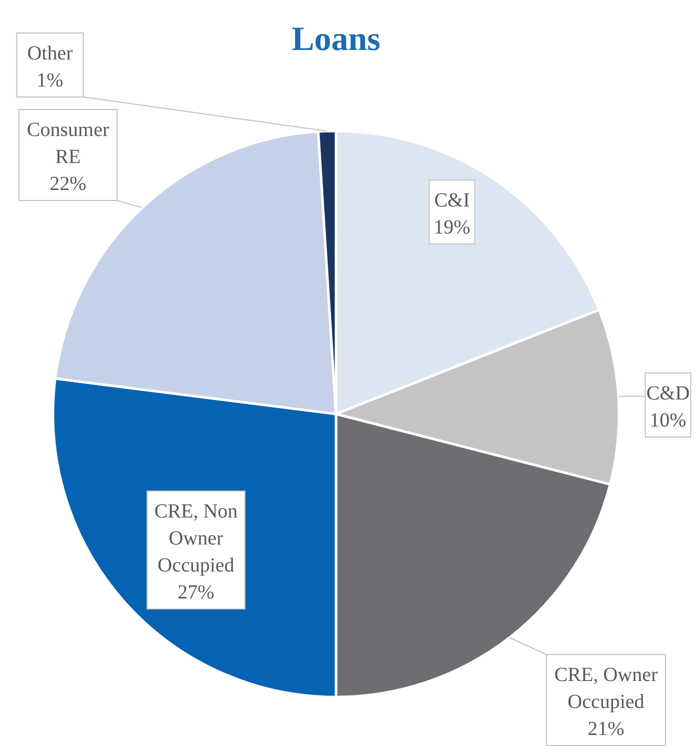 This screenshot has height=746, width=697. I want to click on slice-label: CRE, Non Owner Occupied, so click(196, 538).